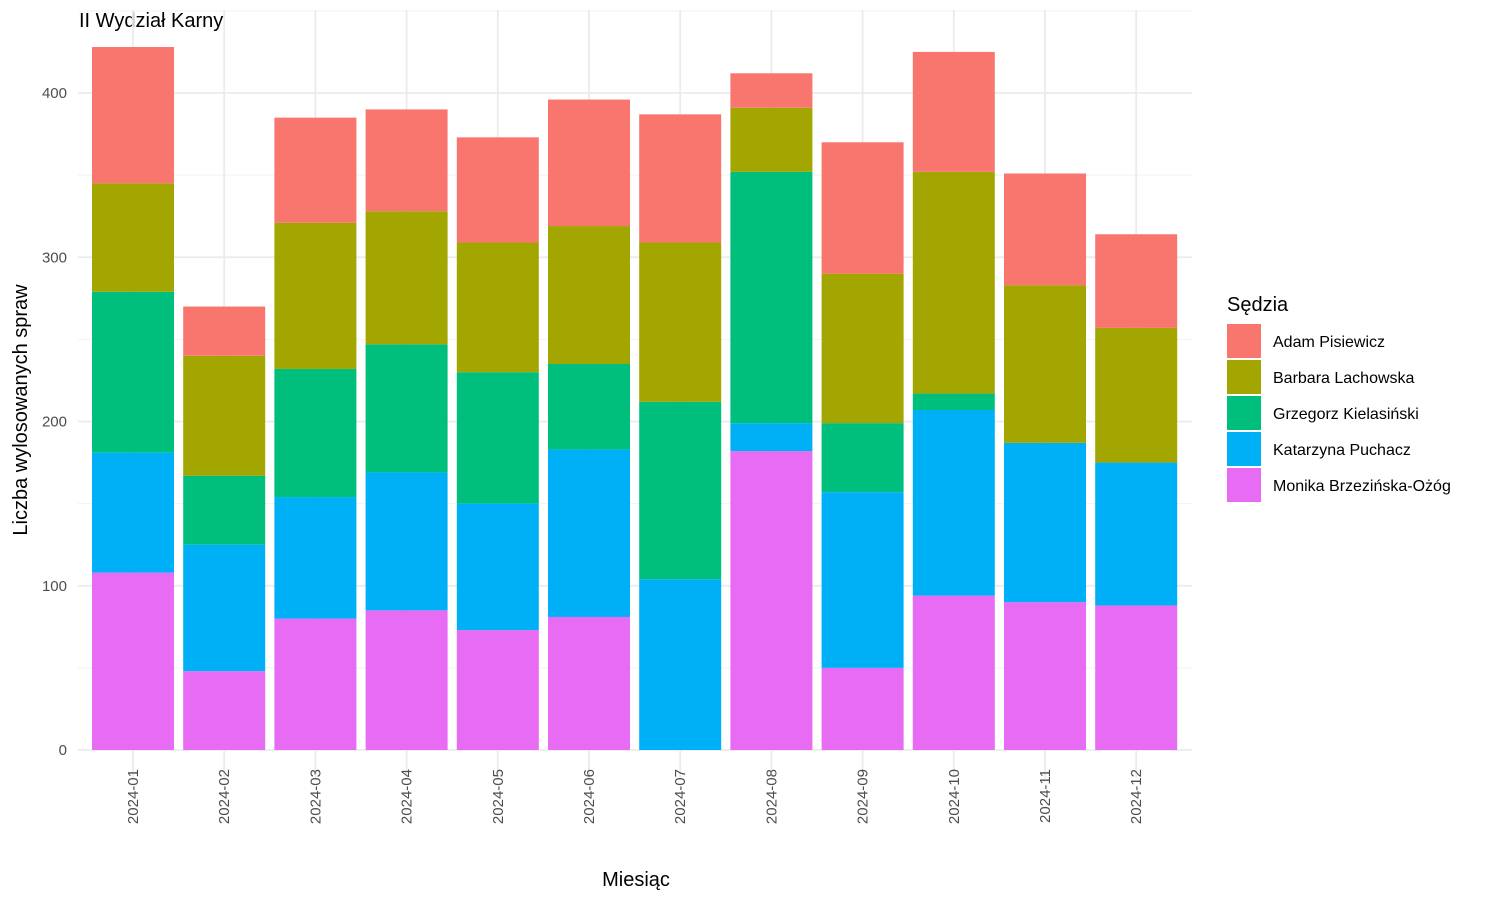  Describe the element at coordinates (680, 796) in the screenshot. I see `x-tick-label: 2024-07` at that location.